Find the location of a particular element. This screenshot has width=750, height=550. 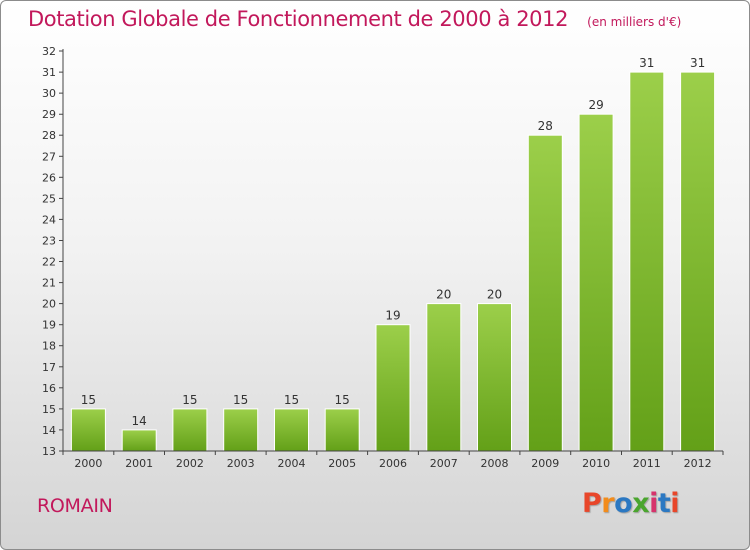

value-label-2008: 20 is located at coordinates (494, 295).